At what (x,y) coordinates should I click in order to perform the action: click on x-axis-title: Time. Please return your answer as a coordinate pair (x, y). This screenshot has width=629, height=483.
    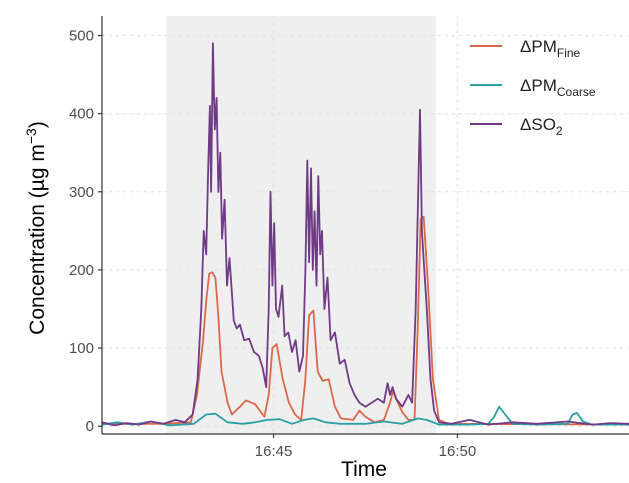
    Looking at the image, I should click on (364, 469).